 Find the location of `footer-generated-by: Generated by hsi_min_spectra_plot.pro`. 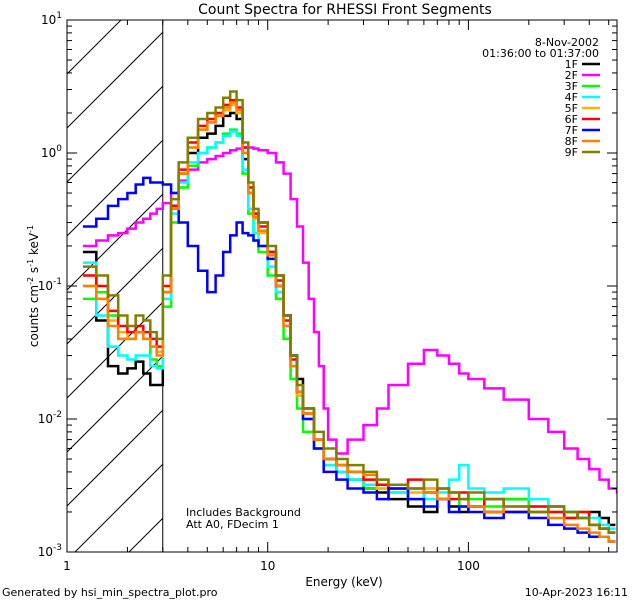

footer-generated-by: Generated by hsi_min_spectra_plot.pro is located at coordinates (110, 592).